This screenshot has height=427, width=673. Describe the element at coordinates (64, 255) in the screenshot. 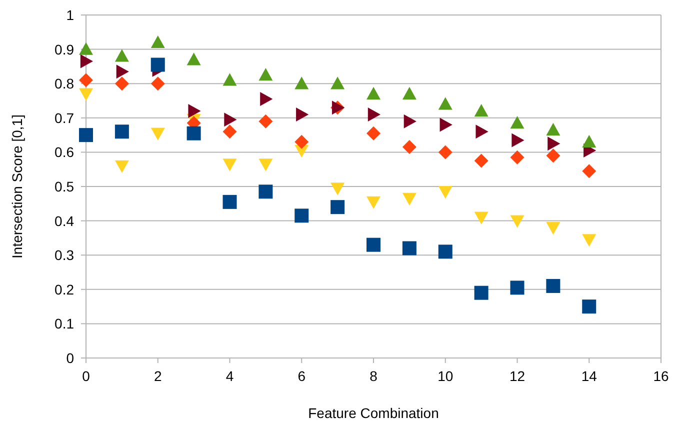

I see `y-tick-label: 0.3` at that location.